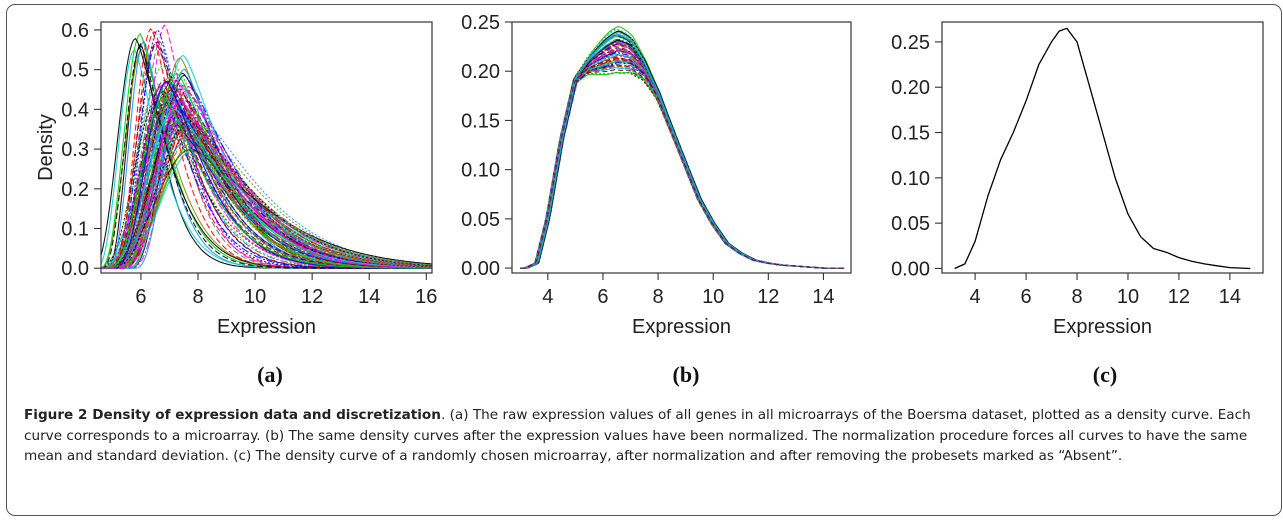  I want to click on x-tick-label-b: 10, so click(713, 297).